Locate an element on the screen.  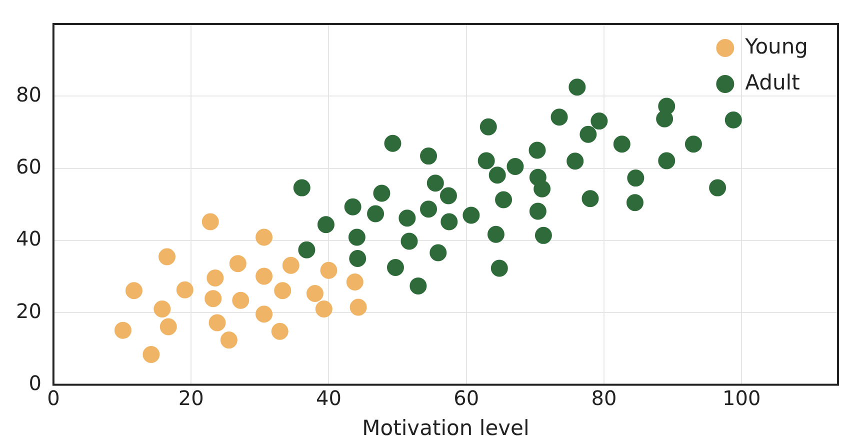
y-tick-label: 0 is located at coordinates (35, 383).